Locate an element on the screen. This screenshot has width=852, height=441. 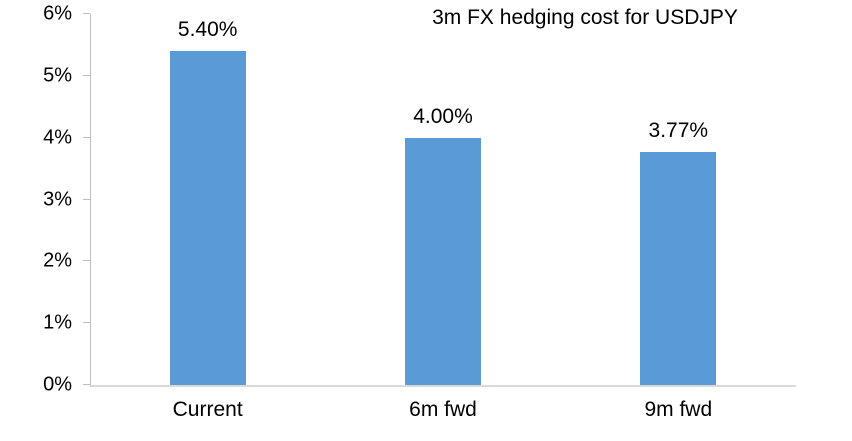
y-axis-labels: 0% 1% 2% 3% 4% 5% 6% is located at coordinates (39, 199).